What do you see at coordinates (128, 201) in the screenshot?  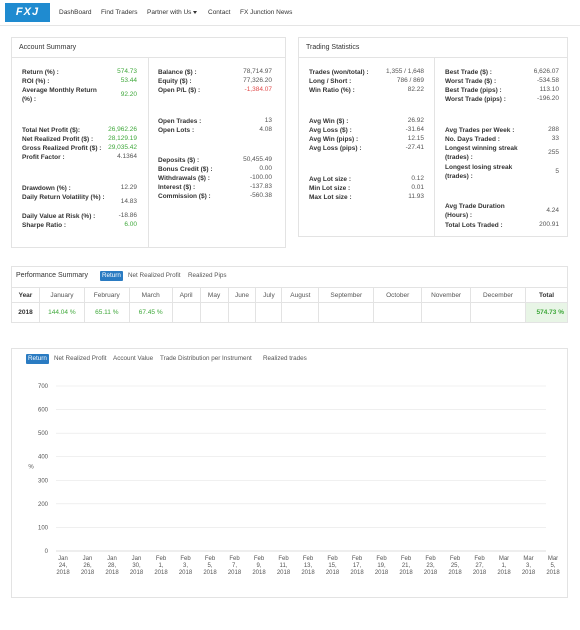 I see `stat-value: 14.83` at bounding box center [128, 201].